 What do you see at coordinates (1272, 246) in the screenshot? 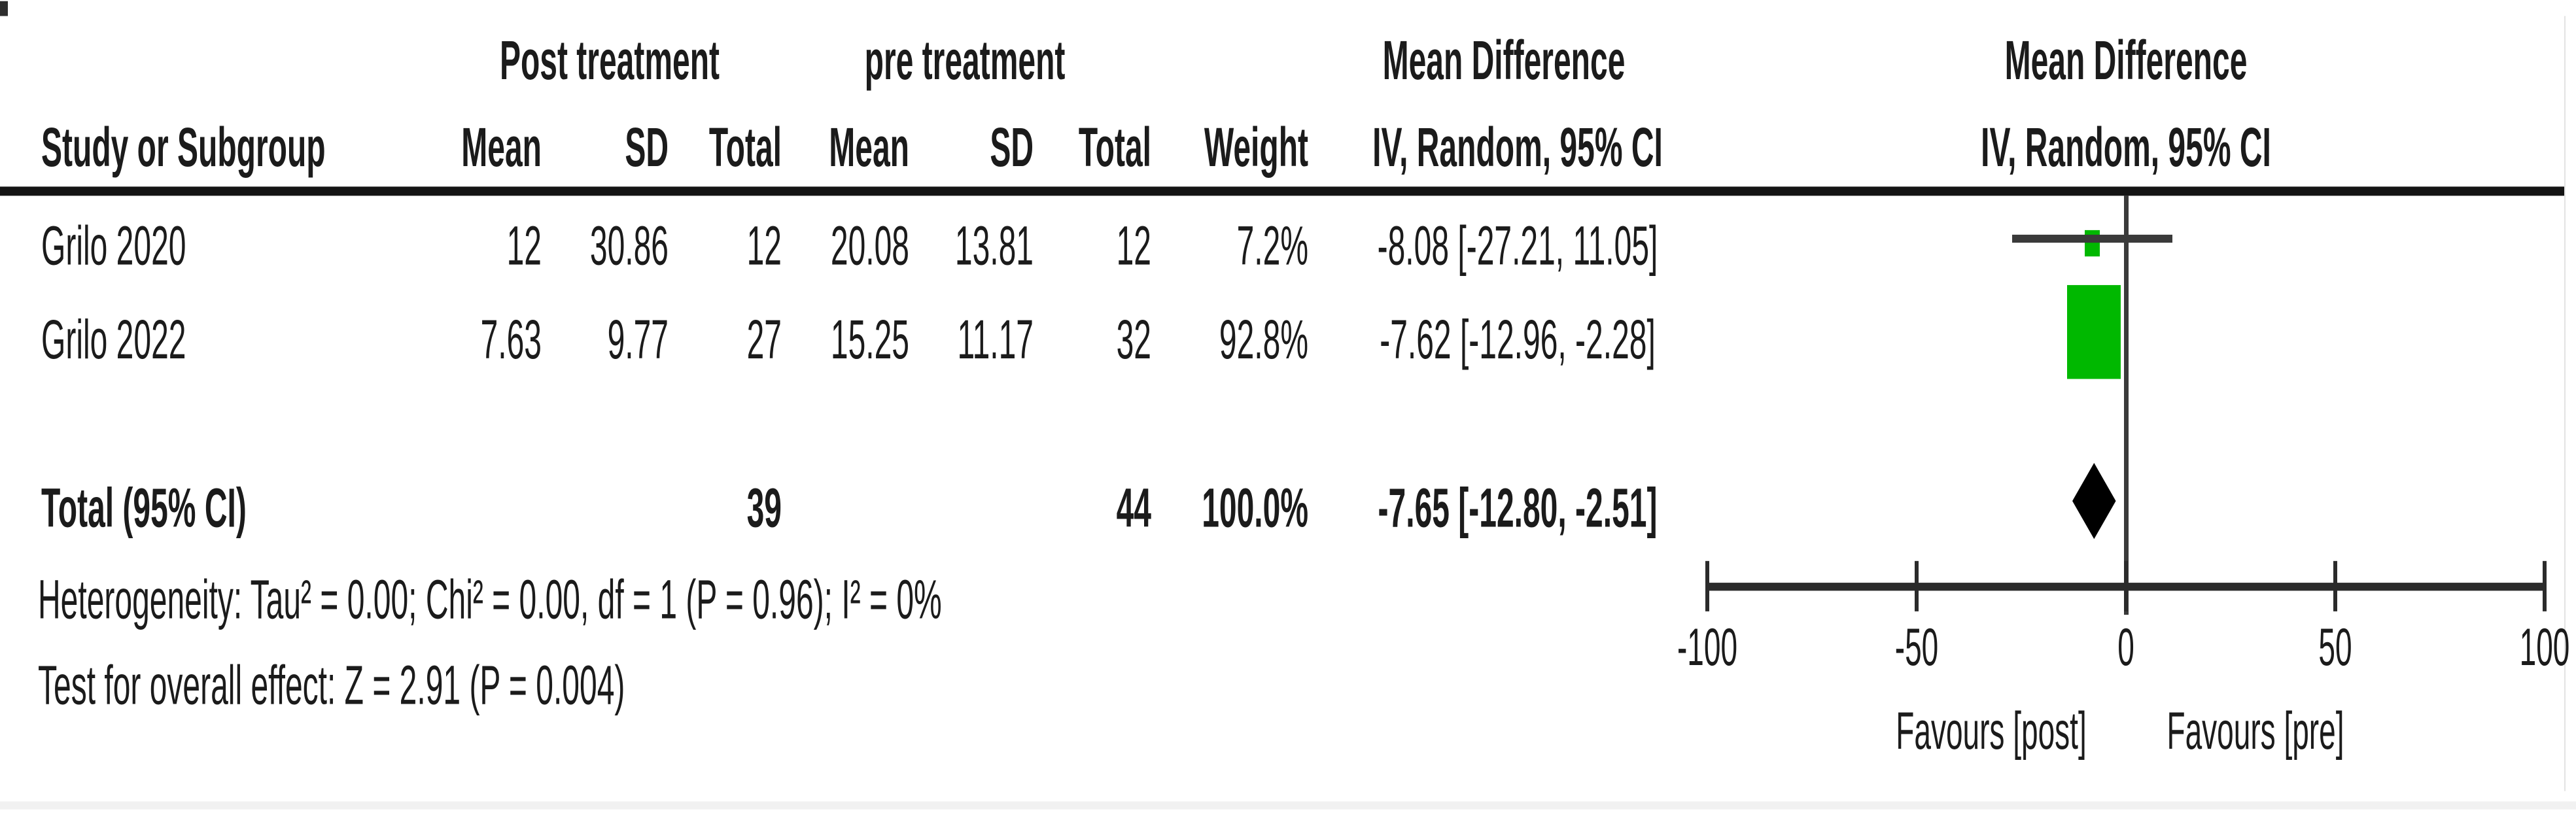
I see `cell-weight: 7.2%` at bounding box center [1272, 246].